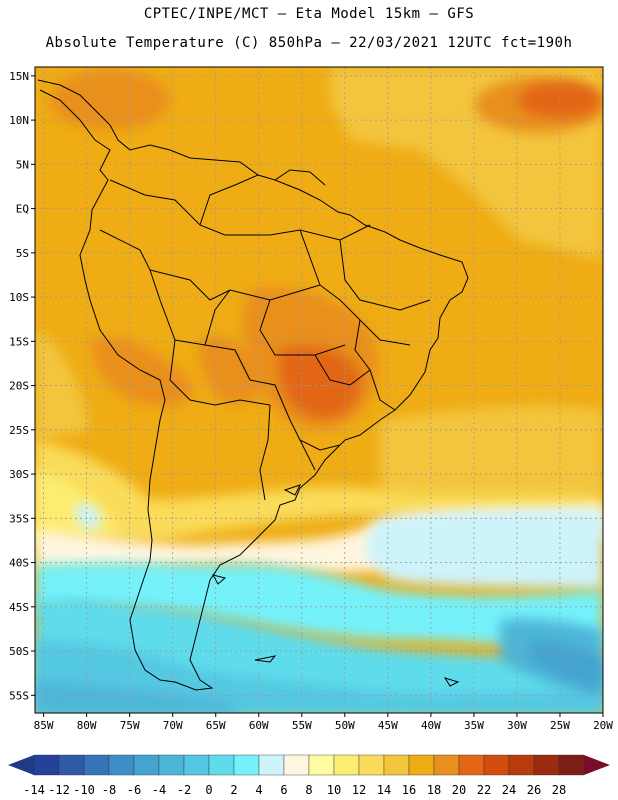 The height and width of the screenshot is (800, 618). I want to click on legend-label: -14, so click(34, 790).